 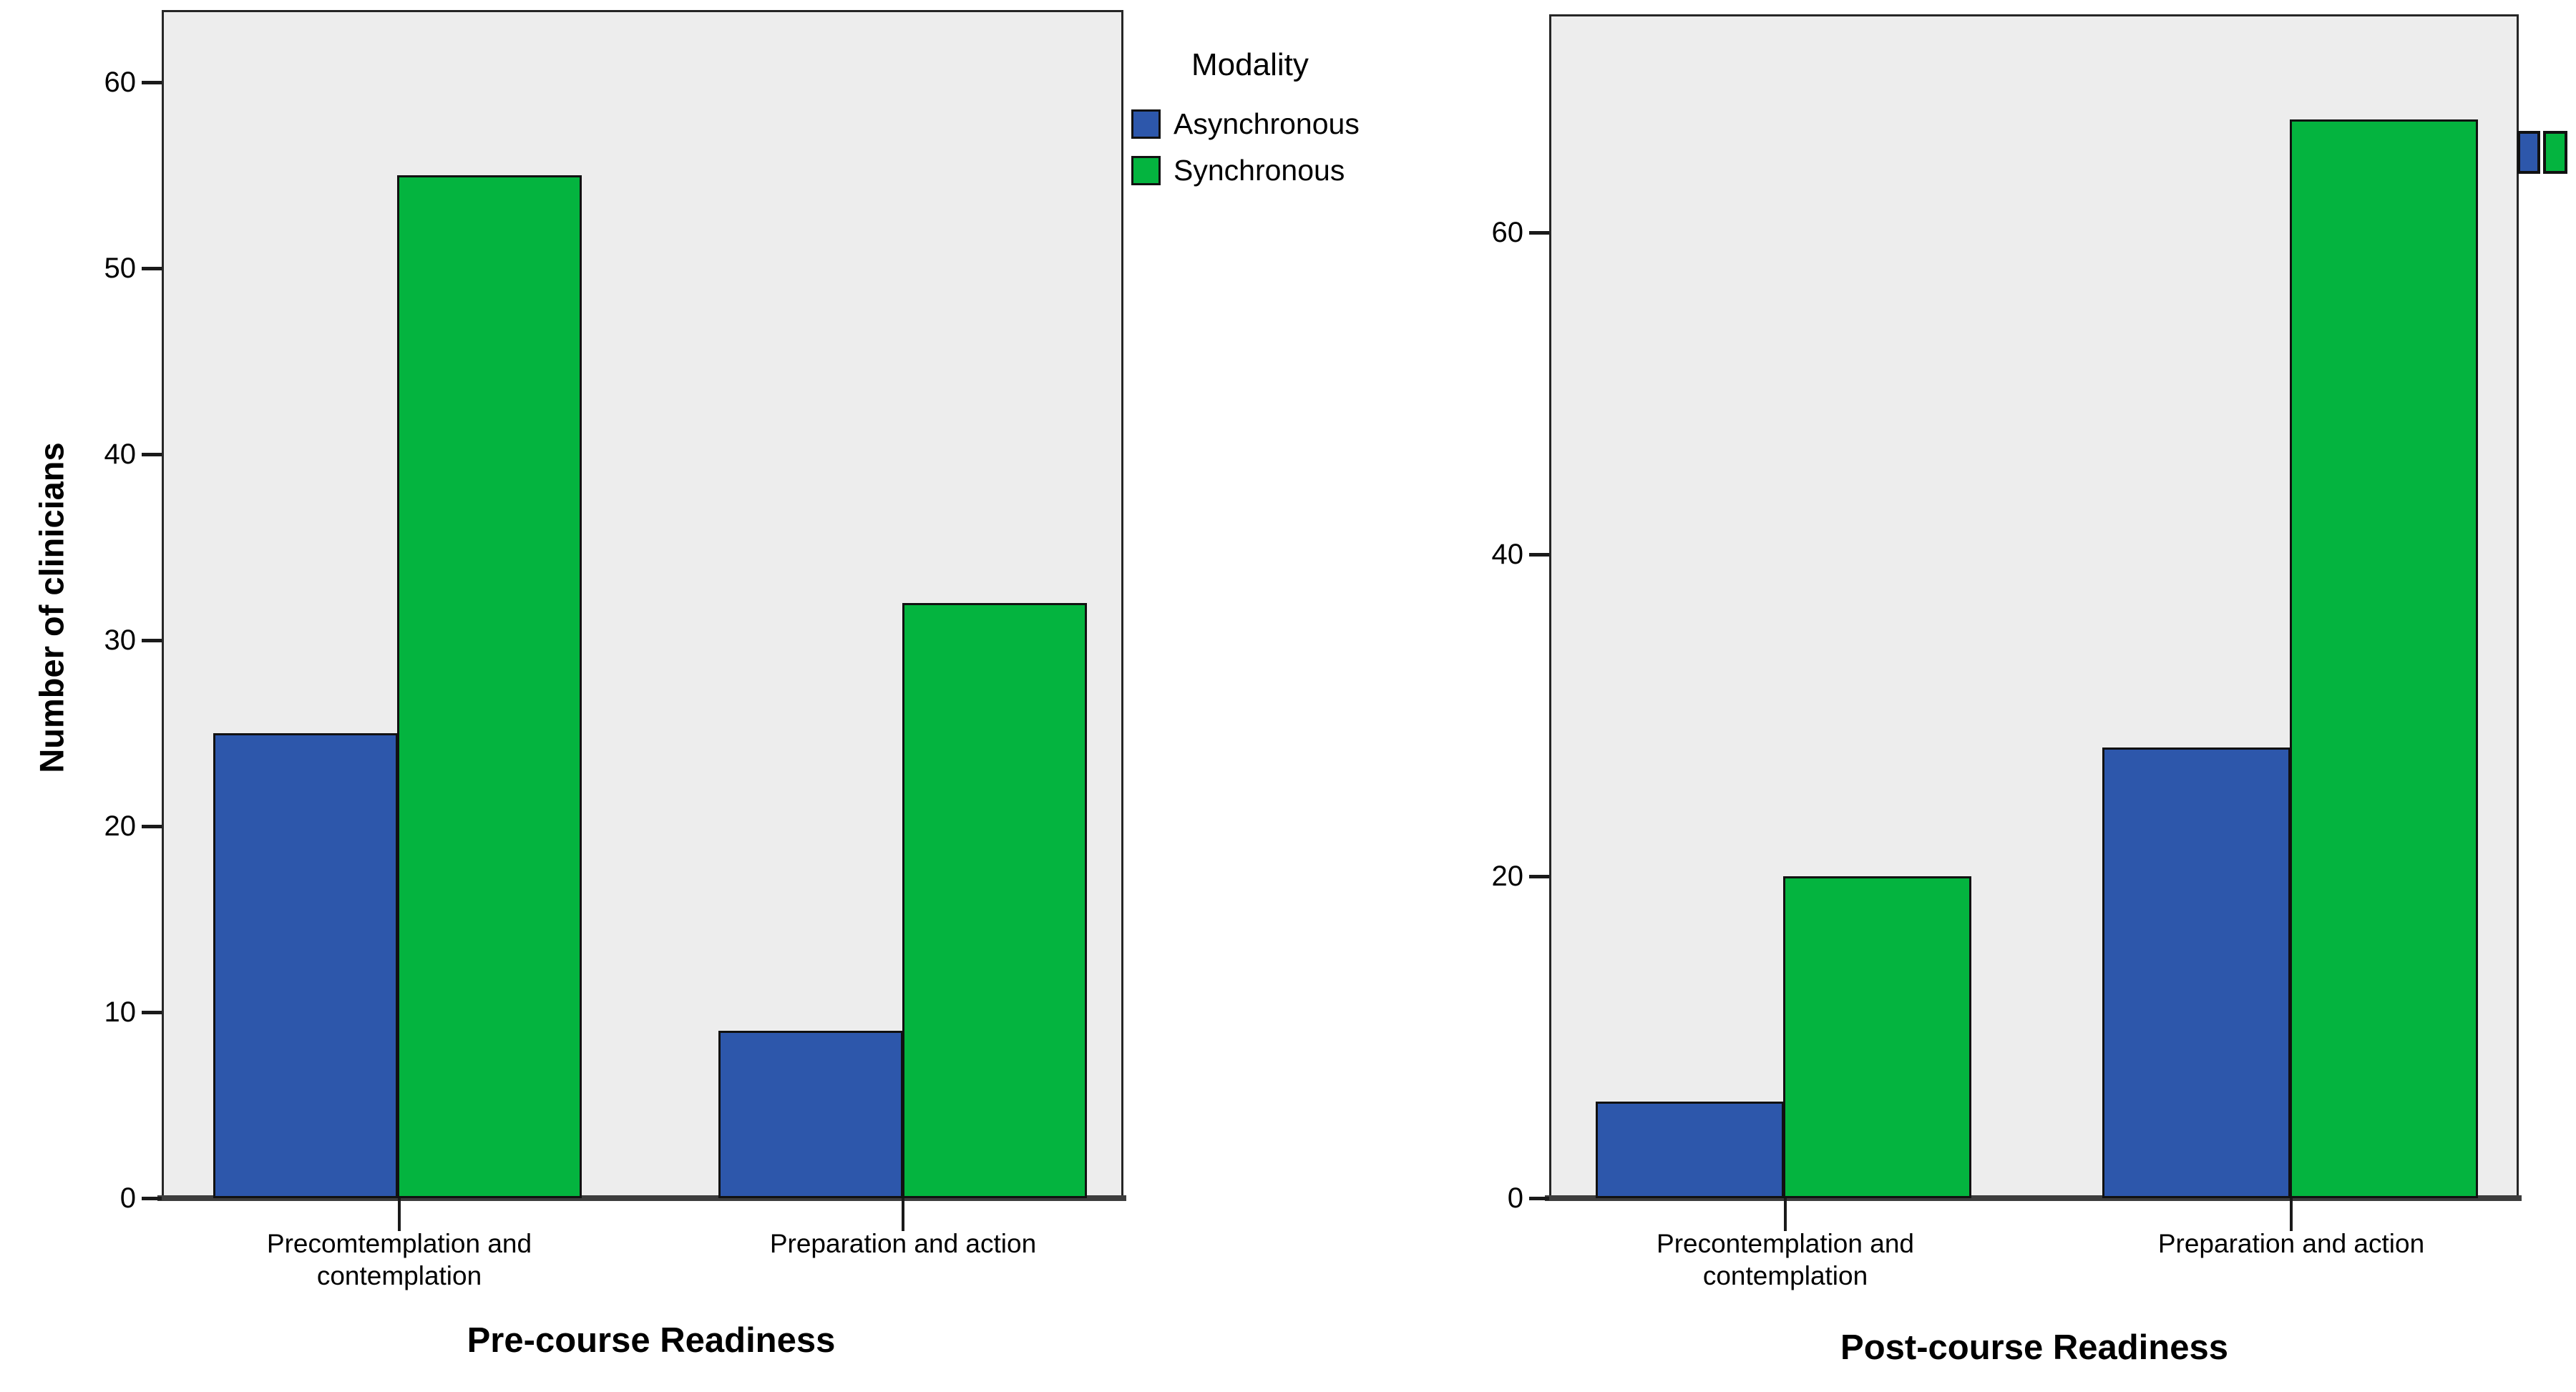 I want to click on post-course-x-axis-title: Post-course Readiness, so click(x=2034, y=1347).